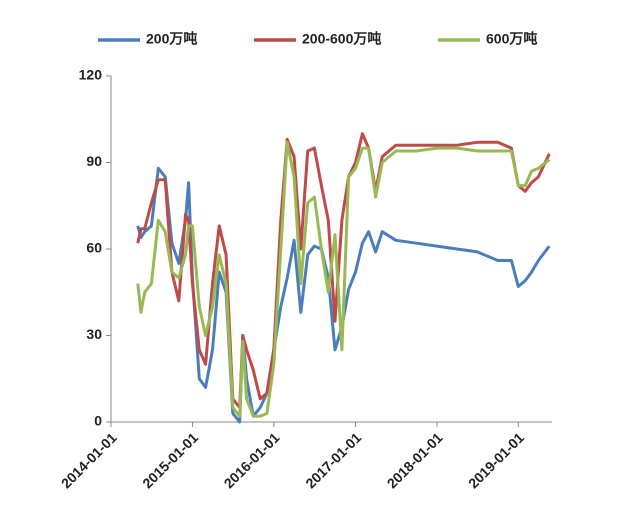 This screenshot has height=531, width=641. I want to click on x-tick-label: 2016-01-01, so click(252, 460).